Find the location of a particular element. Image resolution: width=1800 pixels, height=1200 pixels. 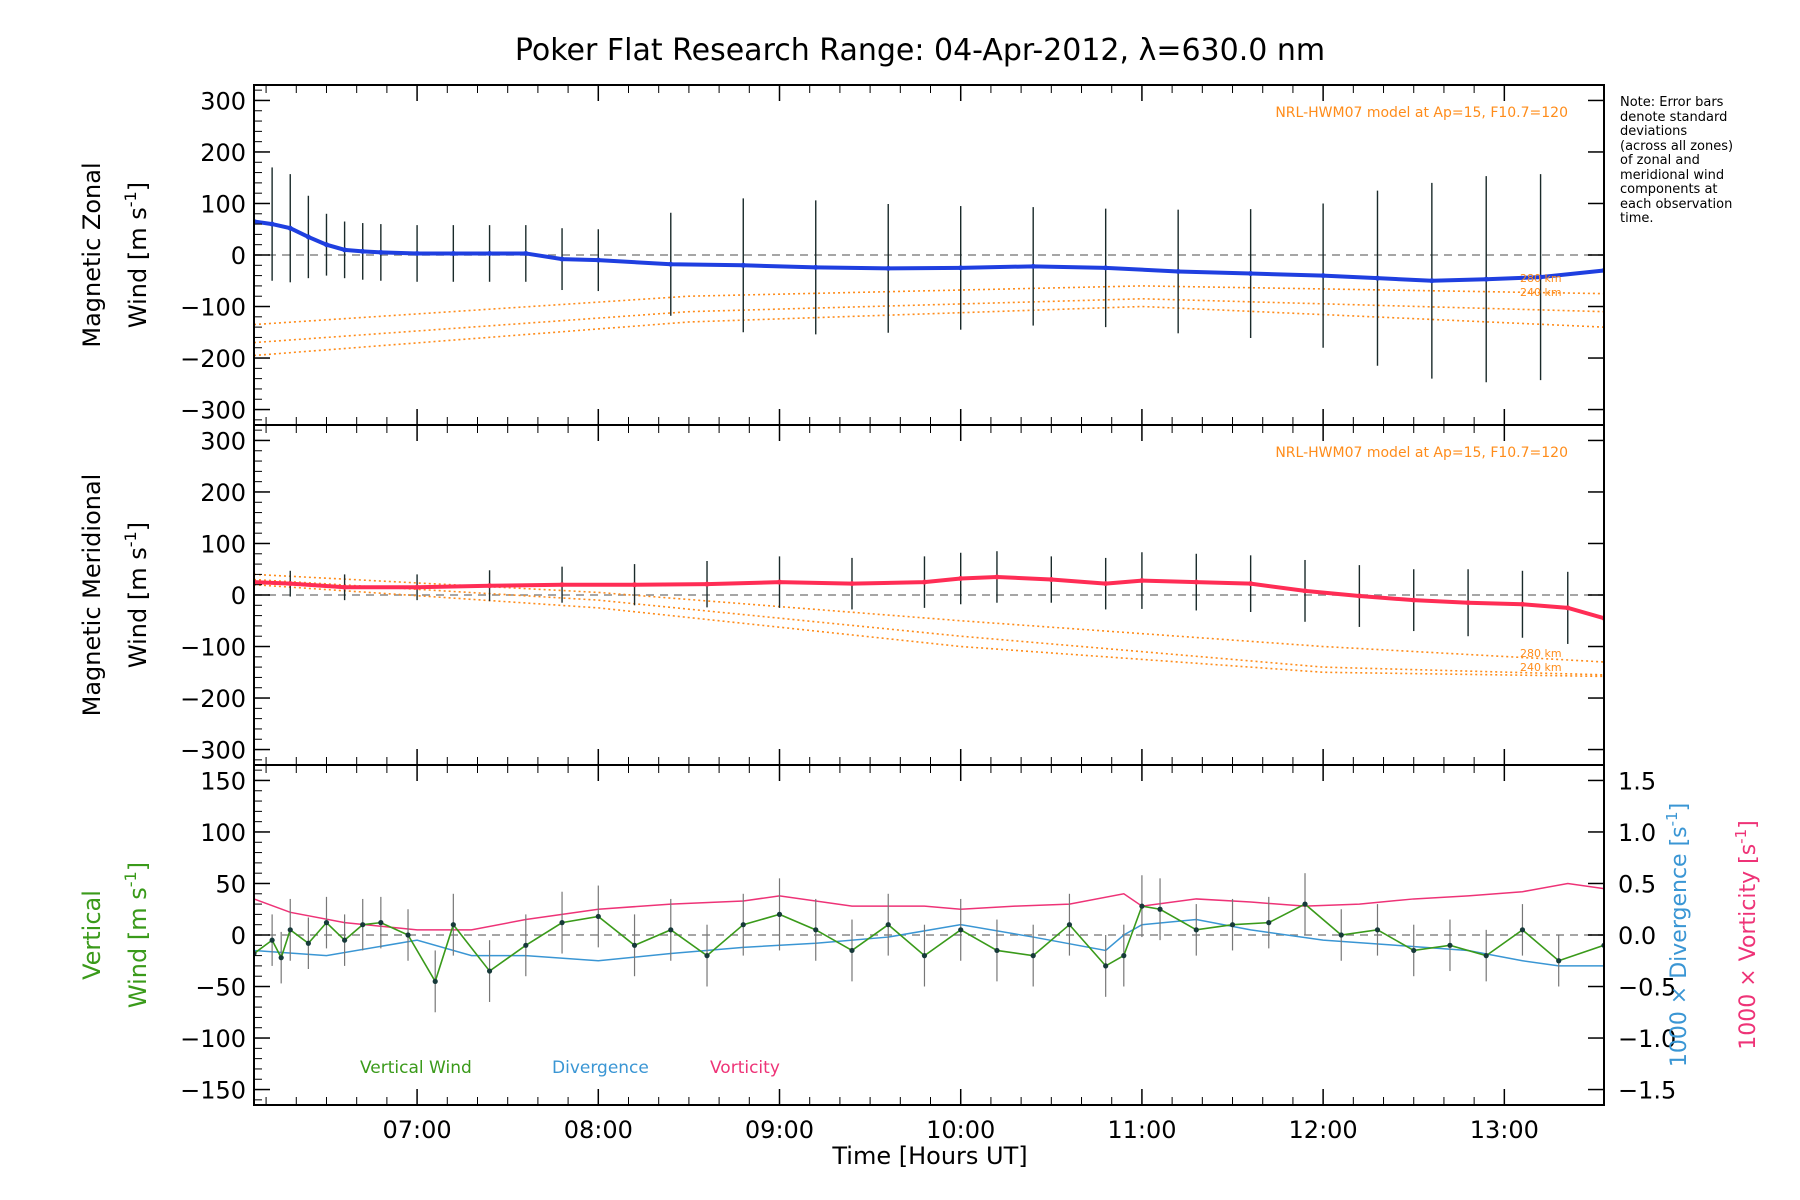

y-tick-label: −50 is located at coordinates (220, 988).